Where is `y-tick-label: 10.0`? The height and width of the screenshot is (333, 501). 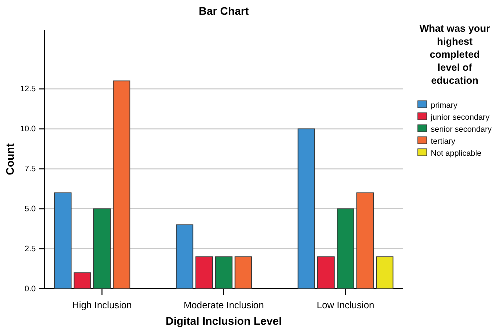
y-tick-label: 10.0 is located at coordinates (28, 129).